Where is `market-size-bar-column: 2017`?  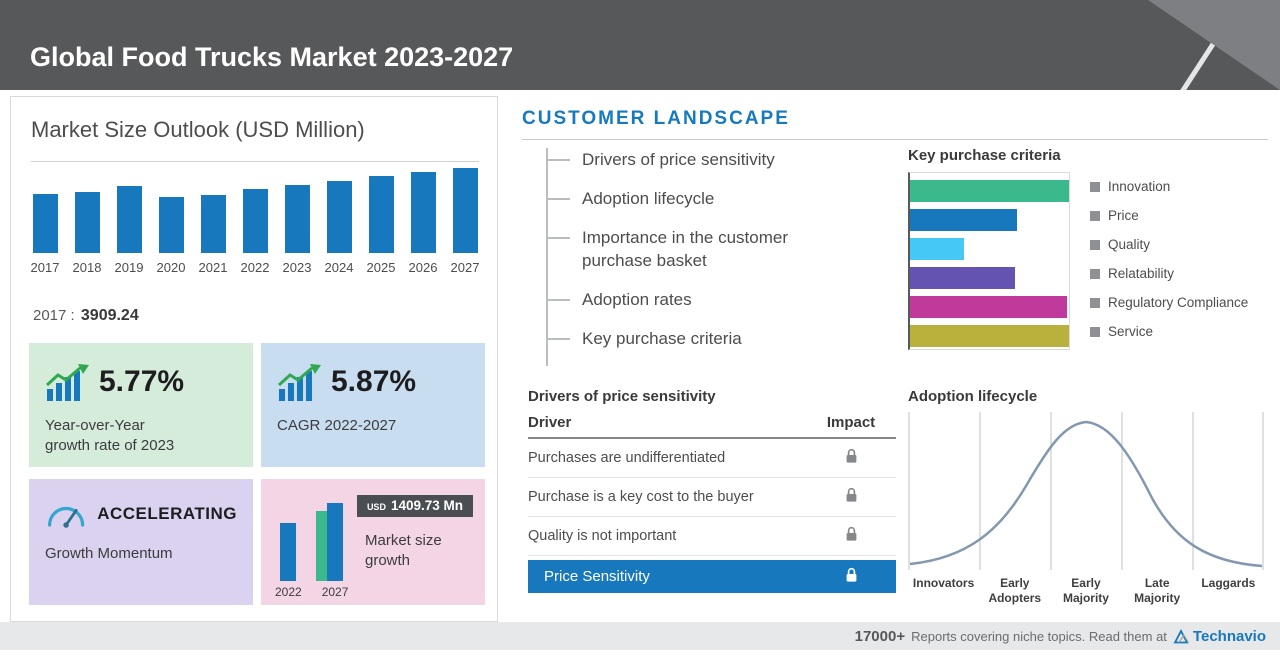 market-size-bar-column: 2017 is located at coordinates (45, 218).